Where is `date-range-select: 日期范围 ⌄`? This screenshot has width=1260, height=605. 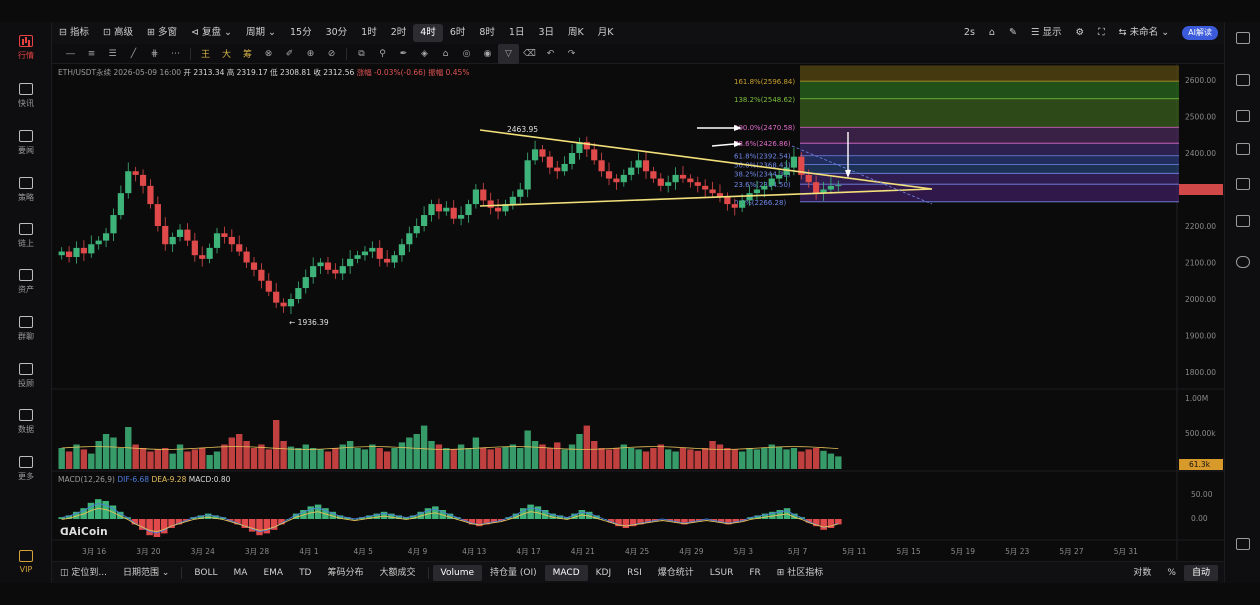 date-range-select: 日期范围 ⌄ is located at coordinates (146, 572).